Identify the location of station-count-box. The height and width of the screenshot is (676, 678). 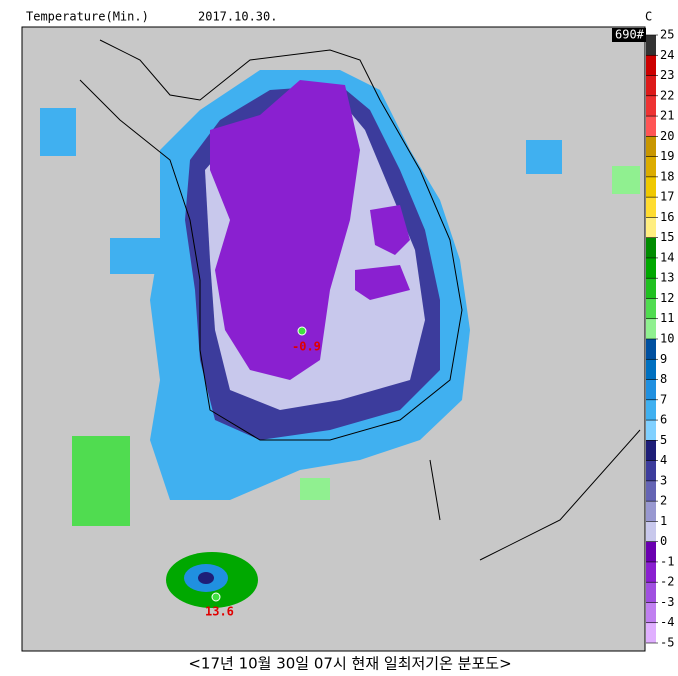
(629, 35).